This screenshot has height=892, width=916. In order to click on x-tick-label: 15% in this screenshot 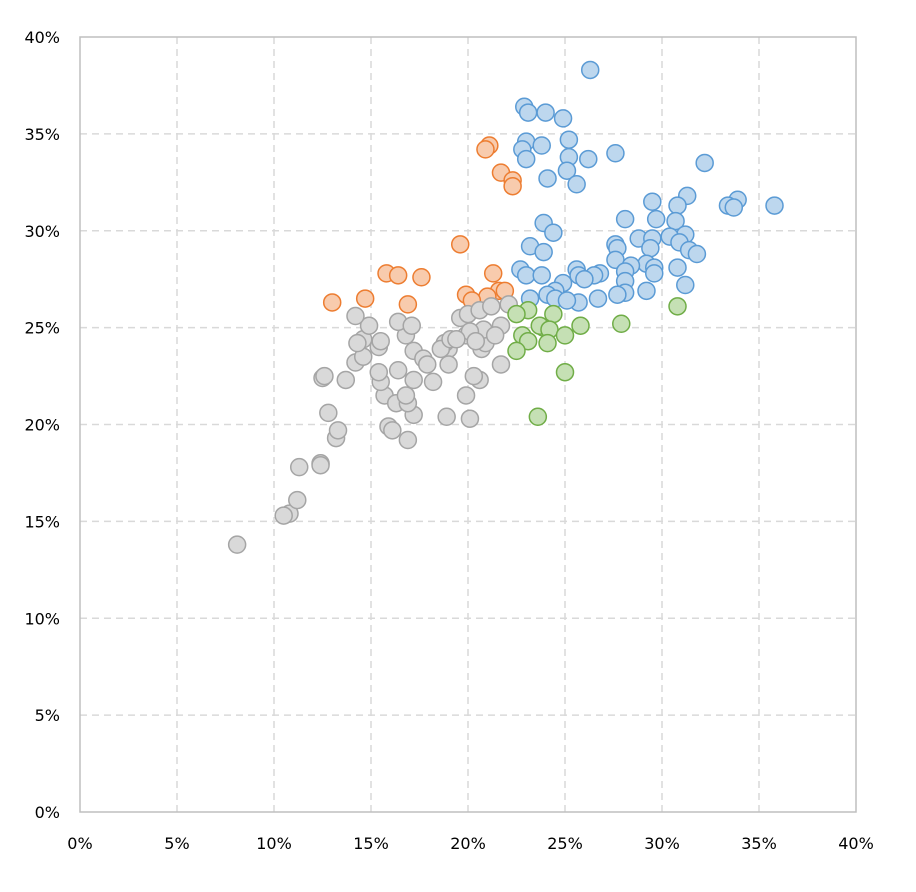, I will do `click(371, 843)`.